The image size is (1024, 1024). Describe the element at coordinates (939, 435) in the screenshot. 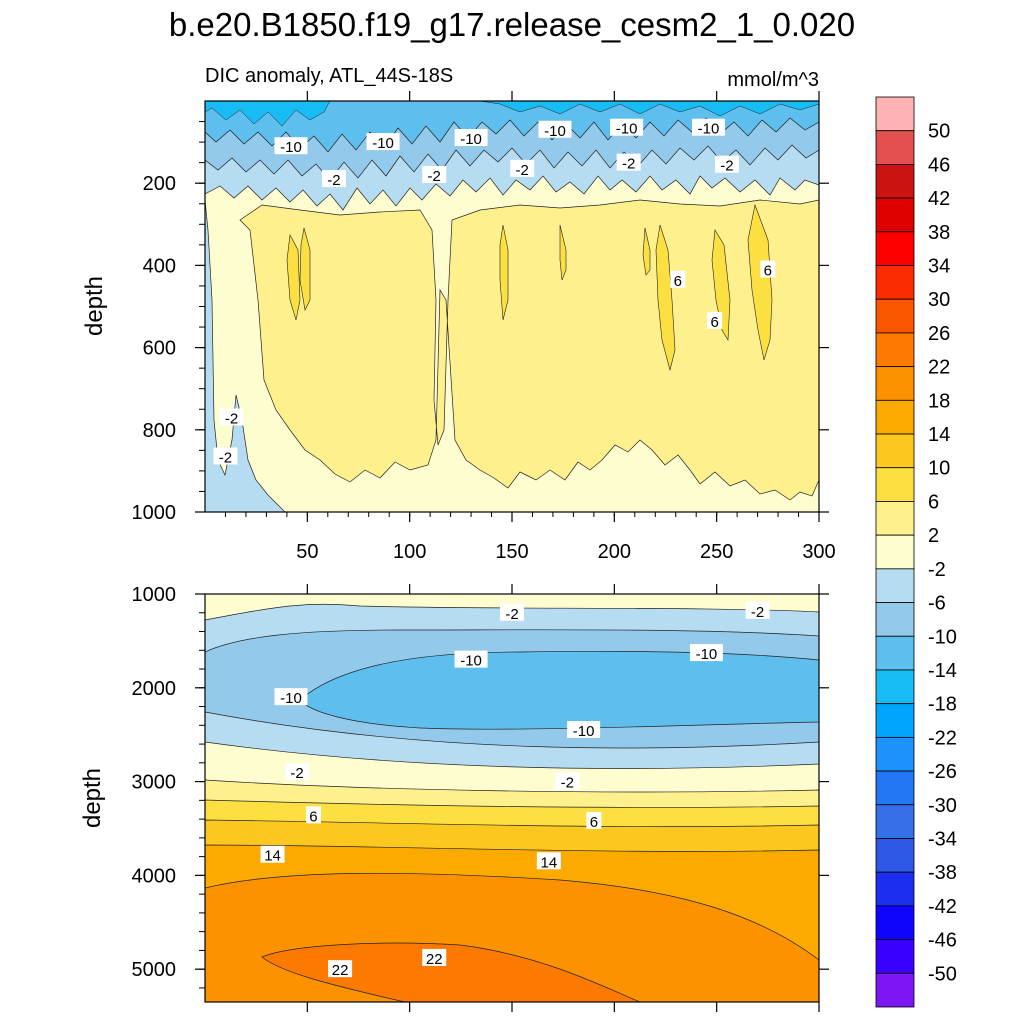

I see `colorbar-label: 14` at that location.